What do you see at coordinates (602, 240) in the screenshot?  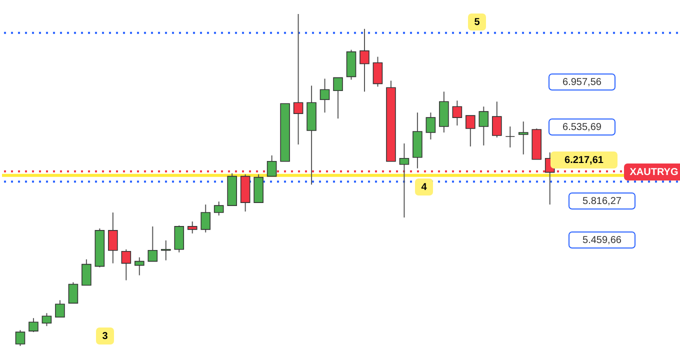 I see `text: 5.459,66` at bounding box center [602, 240].